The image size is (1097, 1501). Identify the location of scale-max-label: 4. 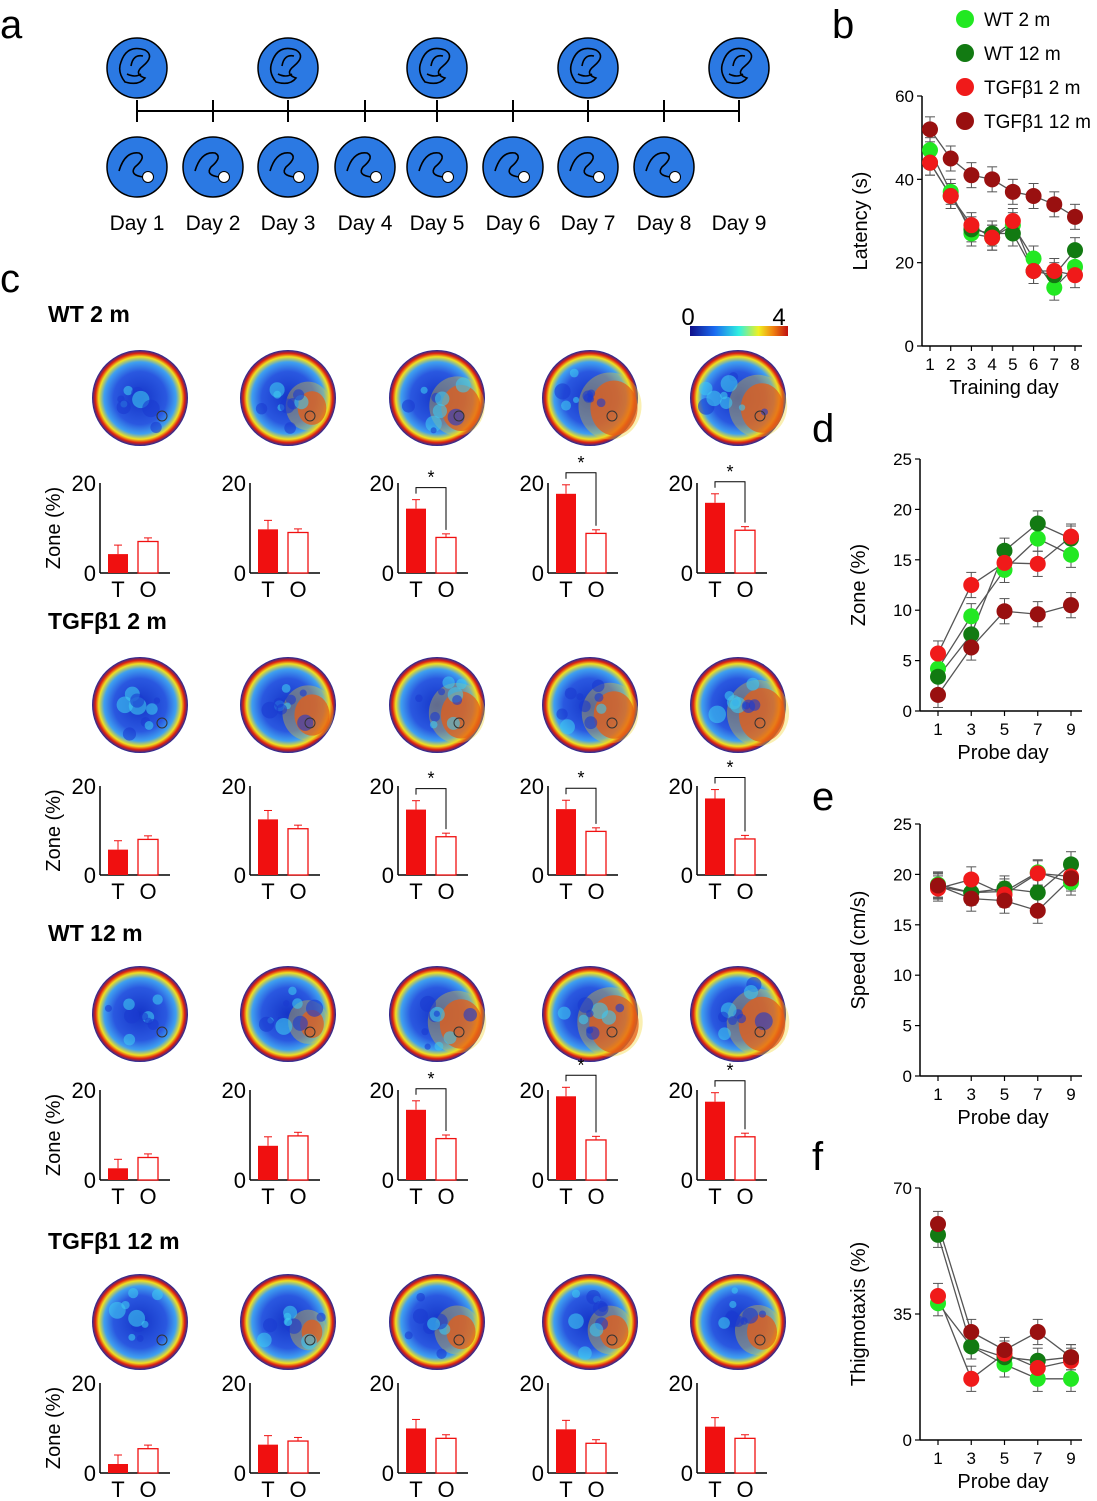
(778, 317).